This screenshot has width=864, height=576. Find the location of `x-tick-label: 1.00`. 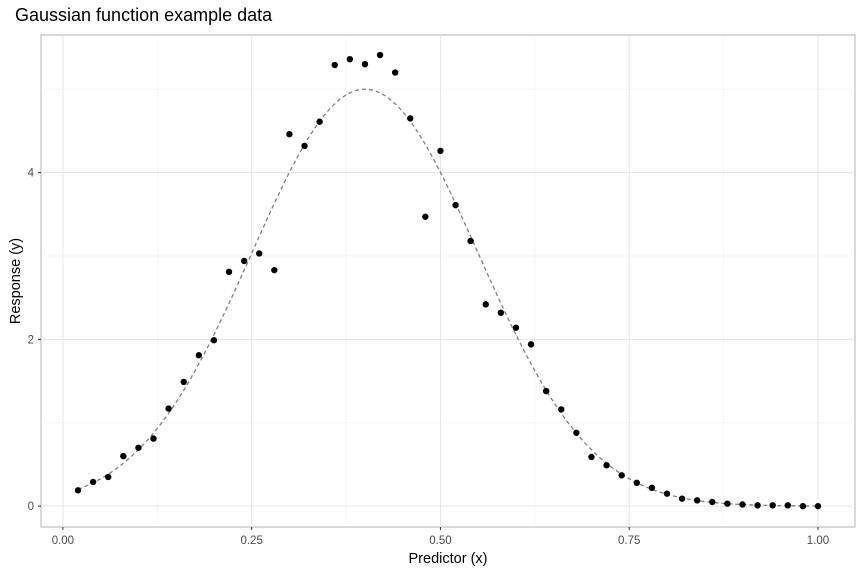

x-tick-label: 1.00 is located at coordinates (818, 541).